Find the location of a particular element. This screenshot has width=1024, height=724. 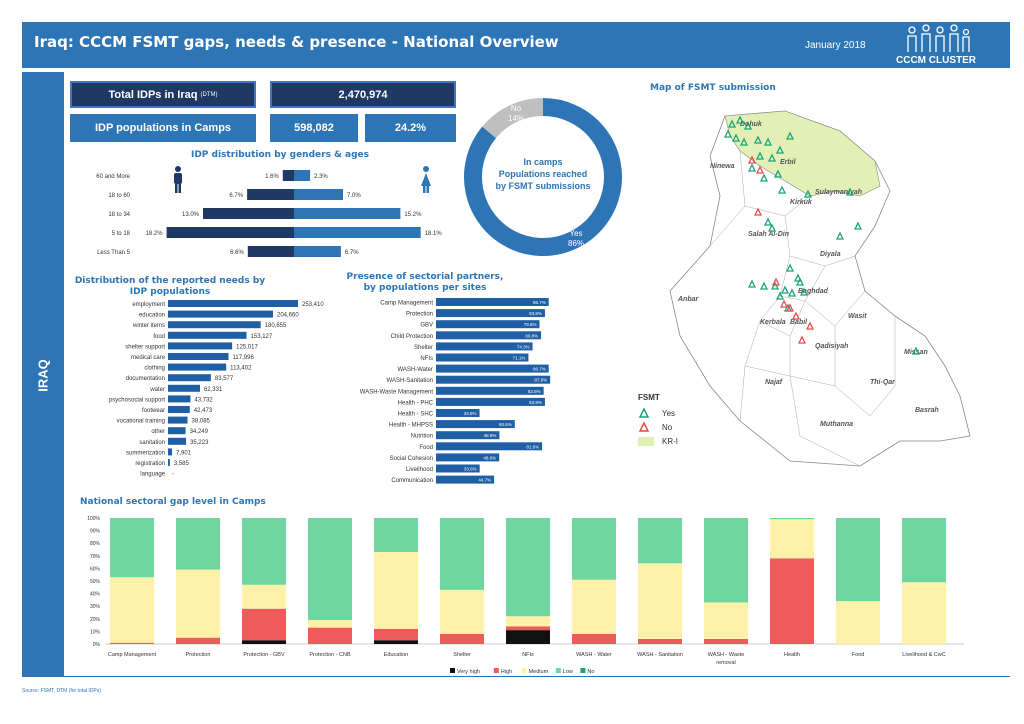

donut-no-pct: 14% is located at coordinates (516, 118).